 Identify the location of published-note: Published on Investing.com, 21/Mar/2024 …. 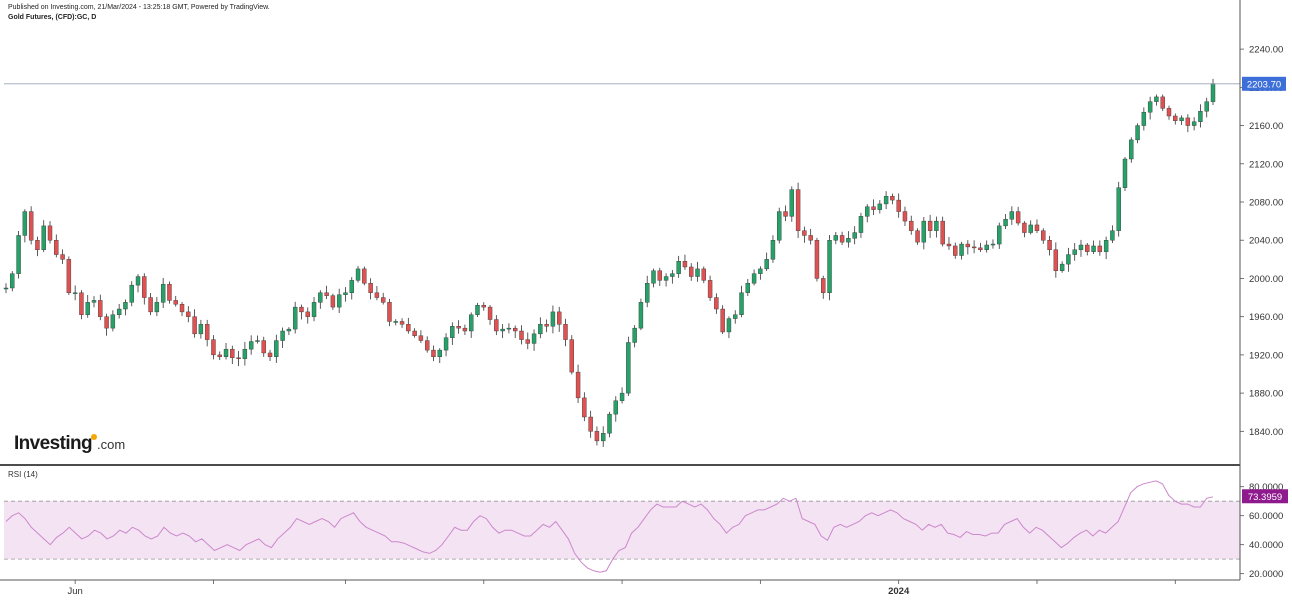
(139, 7).